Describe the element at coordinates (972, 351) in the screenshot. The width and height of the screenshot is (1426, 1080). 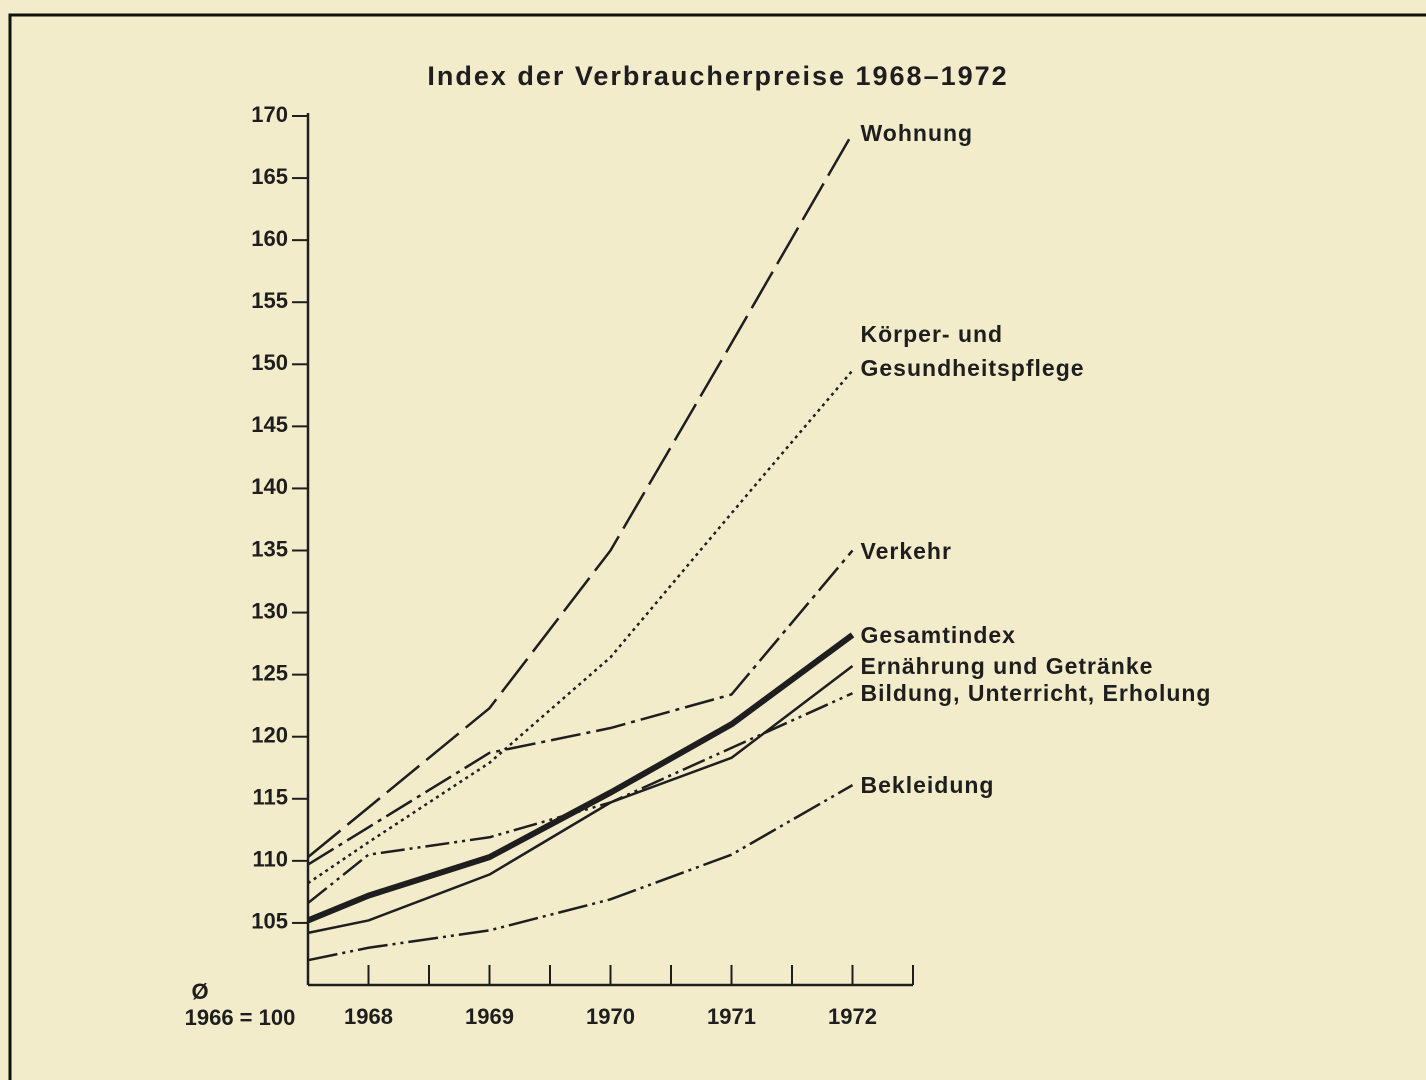
I see `series-label: Körper- und Gesundheitspflege` at that location.